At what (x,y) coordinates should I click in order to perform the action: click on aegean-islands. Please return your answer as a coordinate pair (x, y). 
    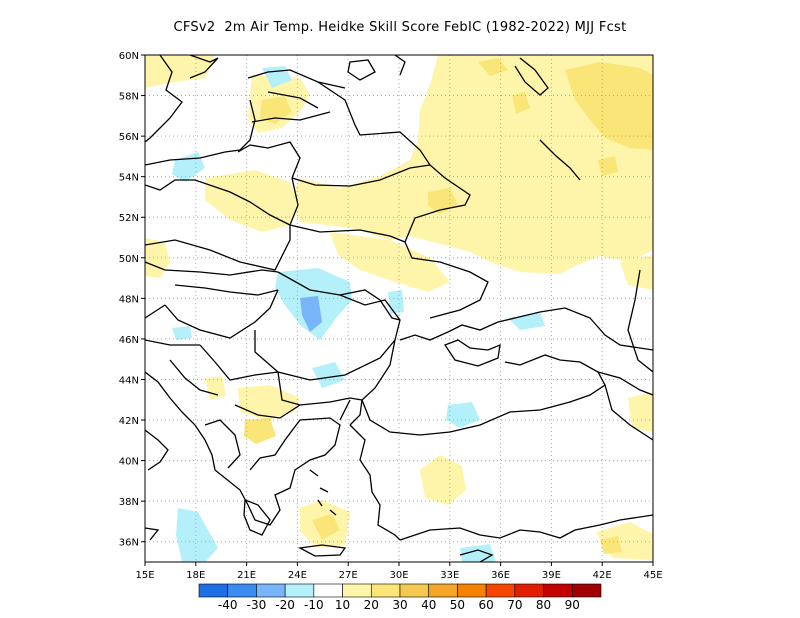
    Looking at the image, I should click on (323, 492).